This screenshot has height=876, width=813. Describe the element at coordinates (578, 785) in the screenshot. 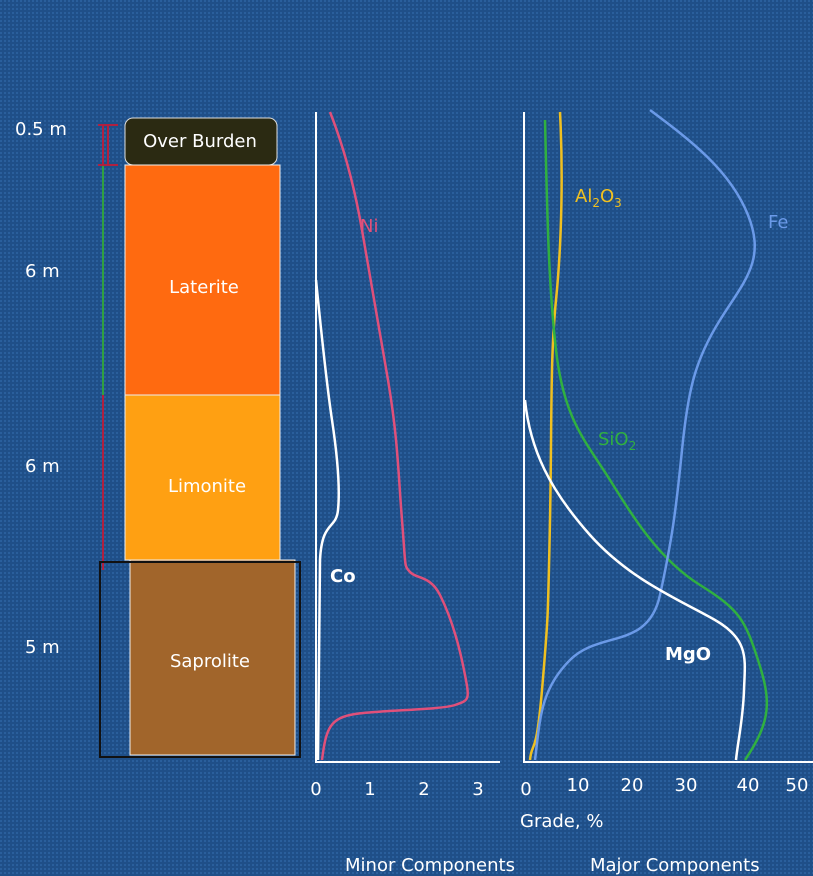

I see `major-tick-label: 10` at that location.